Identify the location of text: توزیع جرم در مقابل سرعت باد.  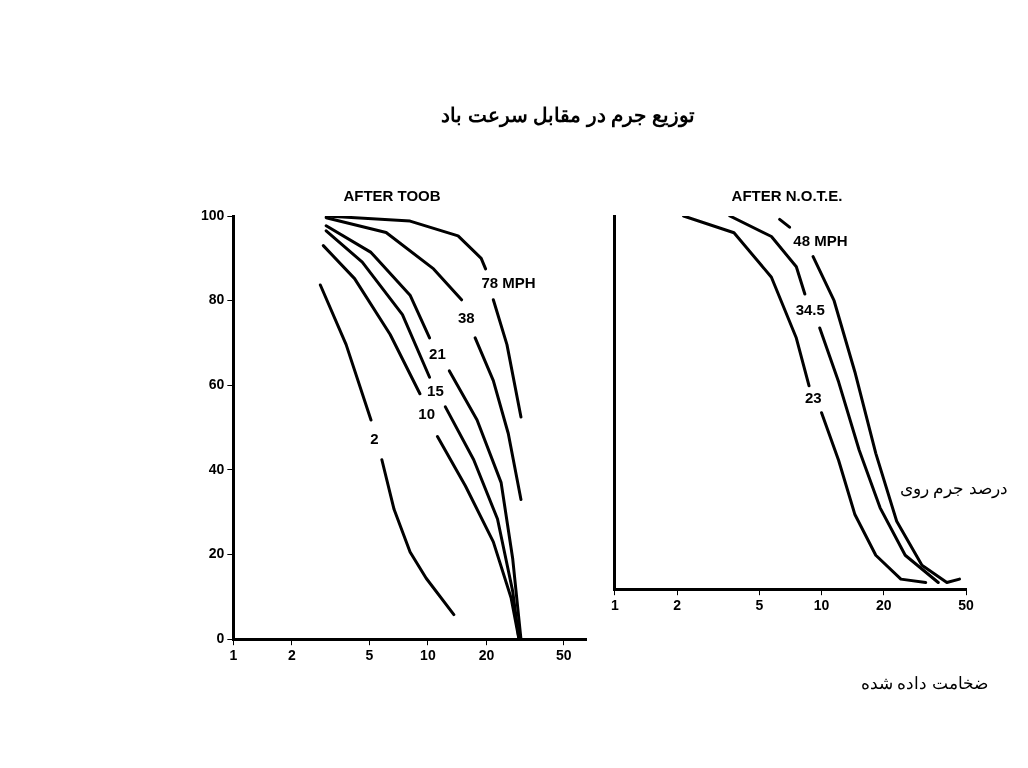
(568, 115).